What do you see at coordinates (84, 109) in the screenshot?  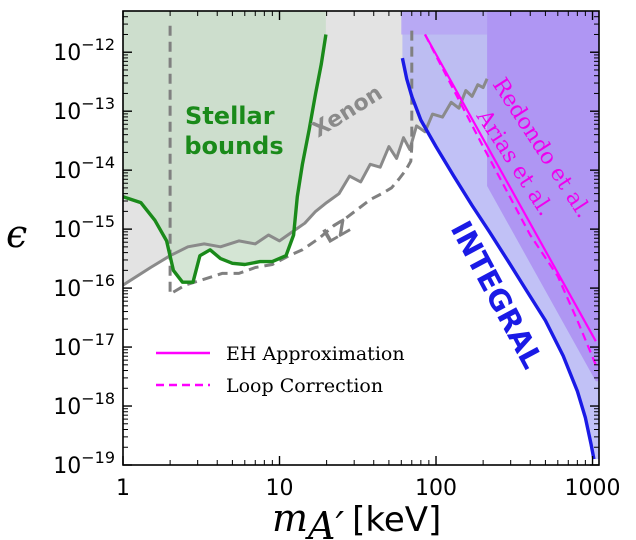 I see `y-tick-label: 10−13` at bounding box center [84, 109].